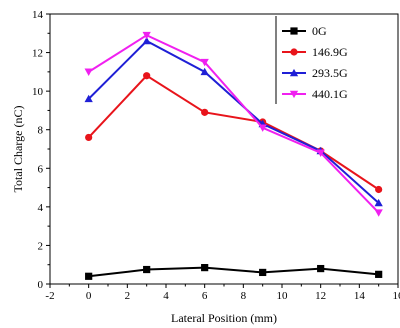 The width and height of the screenshot is (400, 328). I want to click on legend: 0G 146.9G 293.5G 440.1G, so click(311, 60).